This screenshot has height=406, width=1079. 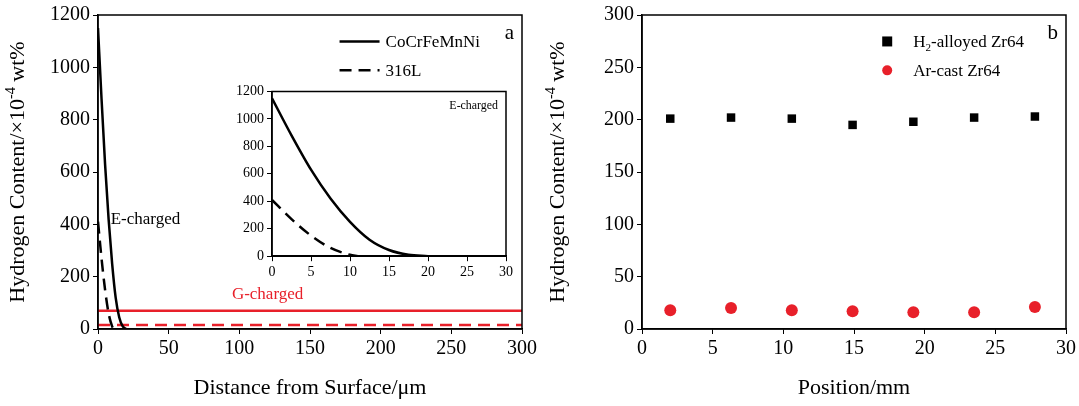 What do you see at coordinates (854, 386) in the screenshot?
I see `x-axis-title: Position/mm` at bounding box center [854, 386].